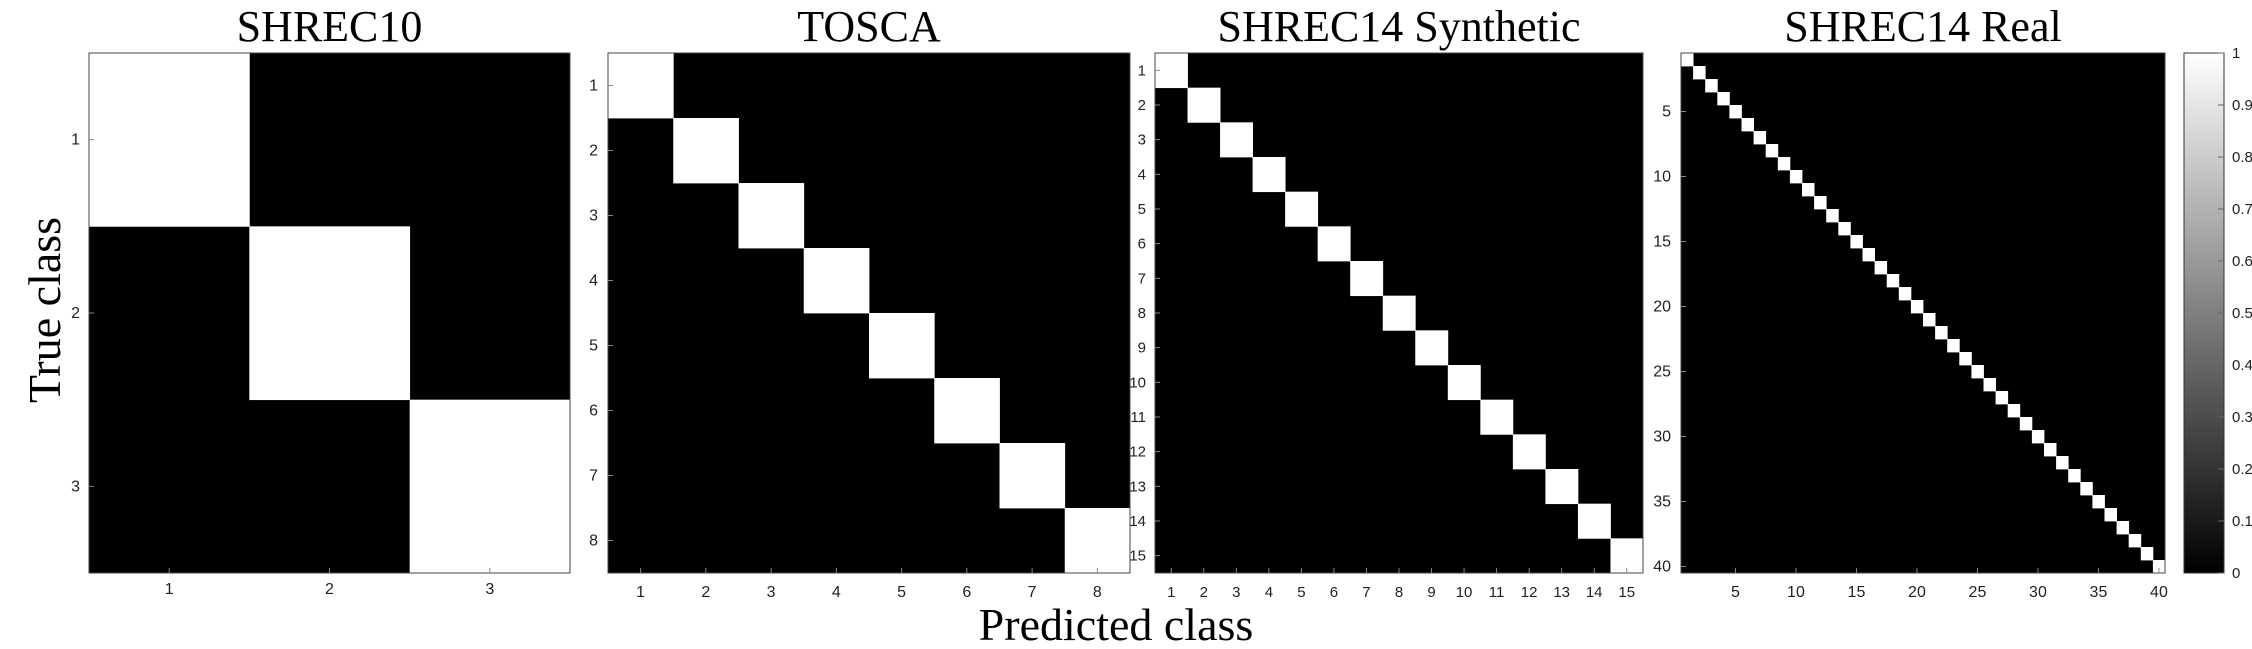  Describe the element at coordinates (1662, 437) in the screenshot. I see `y-tick-label: 30` at that location.